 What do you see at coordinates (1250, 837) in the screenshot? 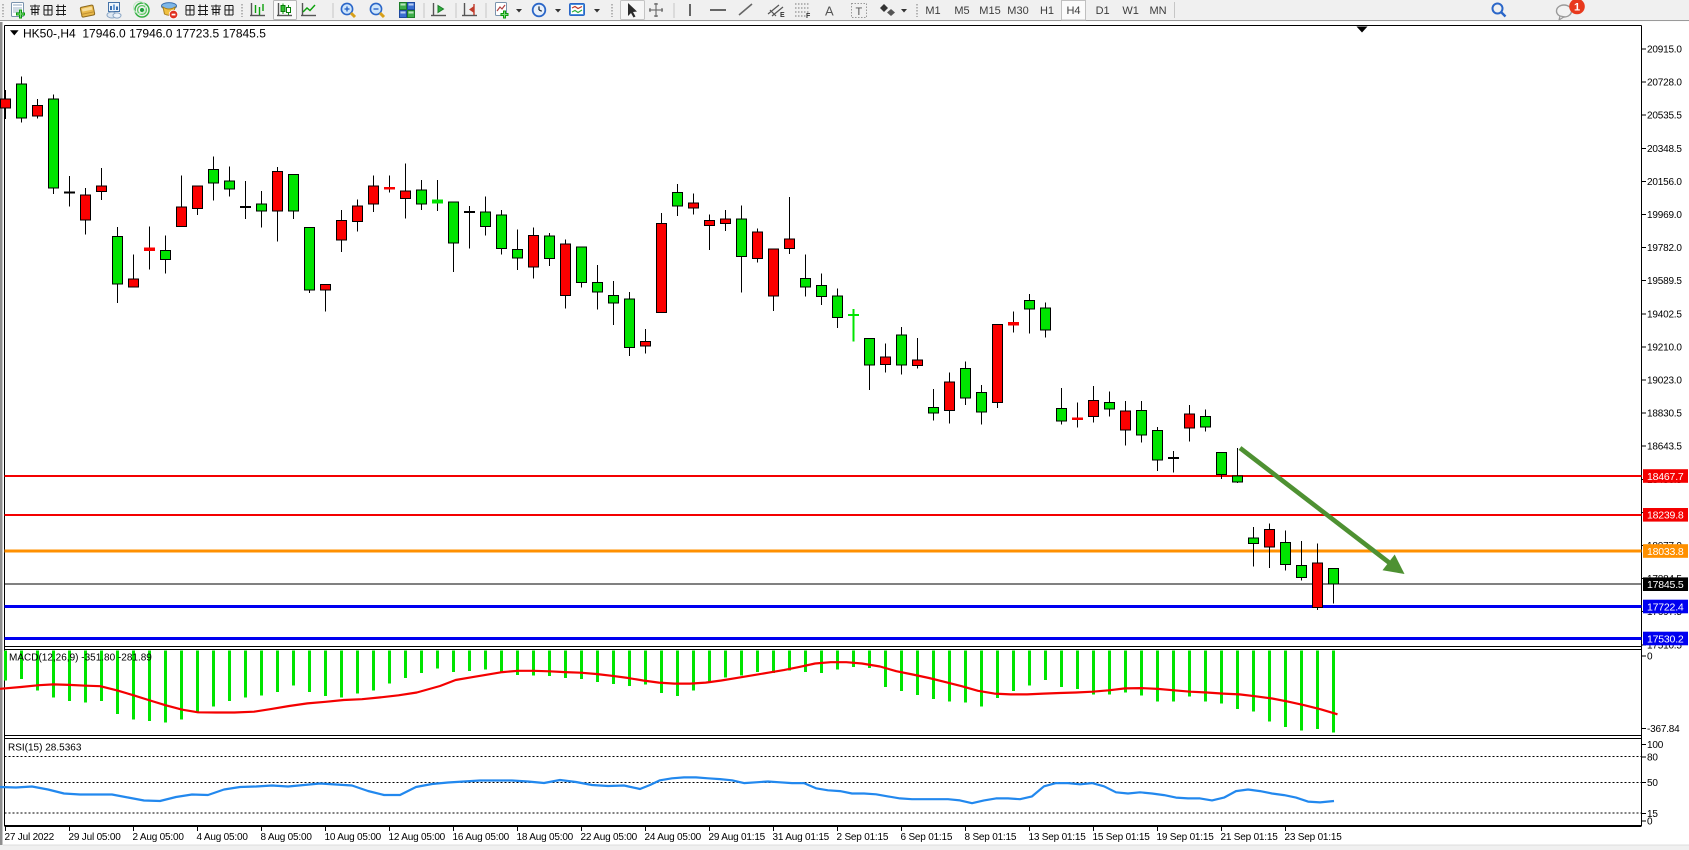
I see `svg-text: 21 Sep 01:15` at bounding box center [1250, 837].